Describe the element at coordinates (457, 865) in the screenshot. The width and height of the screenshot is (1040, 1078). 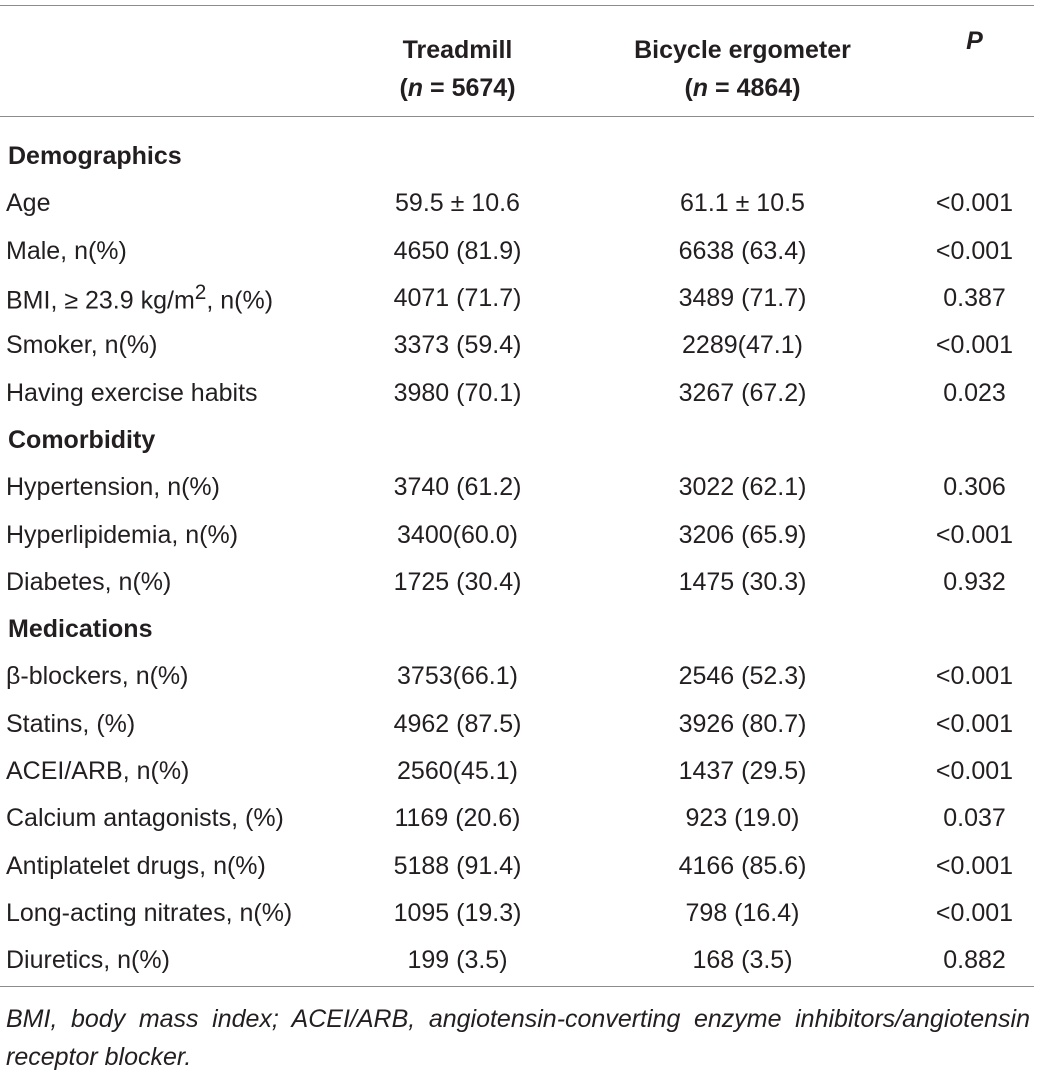
I see `treadmill-cell: 5188 (91.4)` at that location.